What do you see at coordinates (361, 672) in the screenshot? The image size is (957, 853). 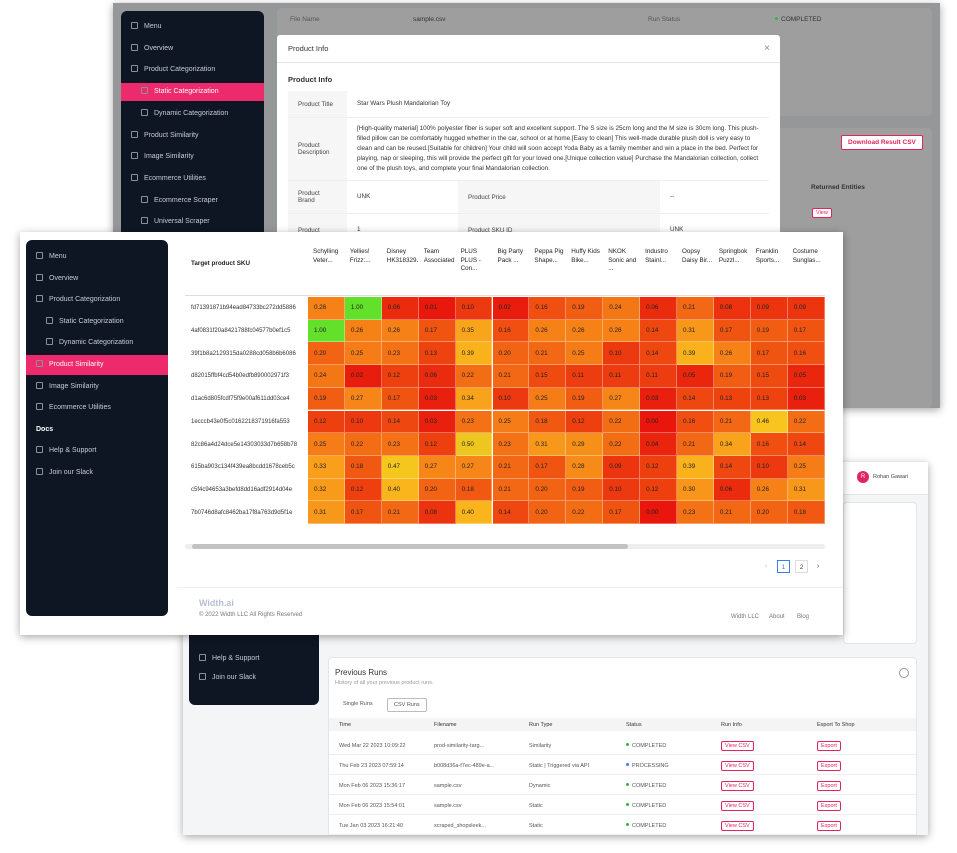 I see `card-title: Previous Runs` at bounding box center [361, 672].